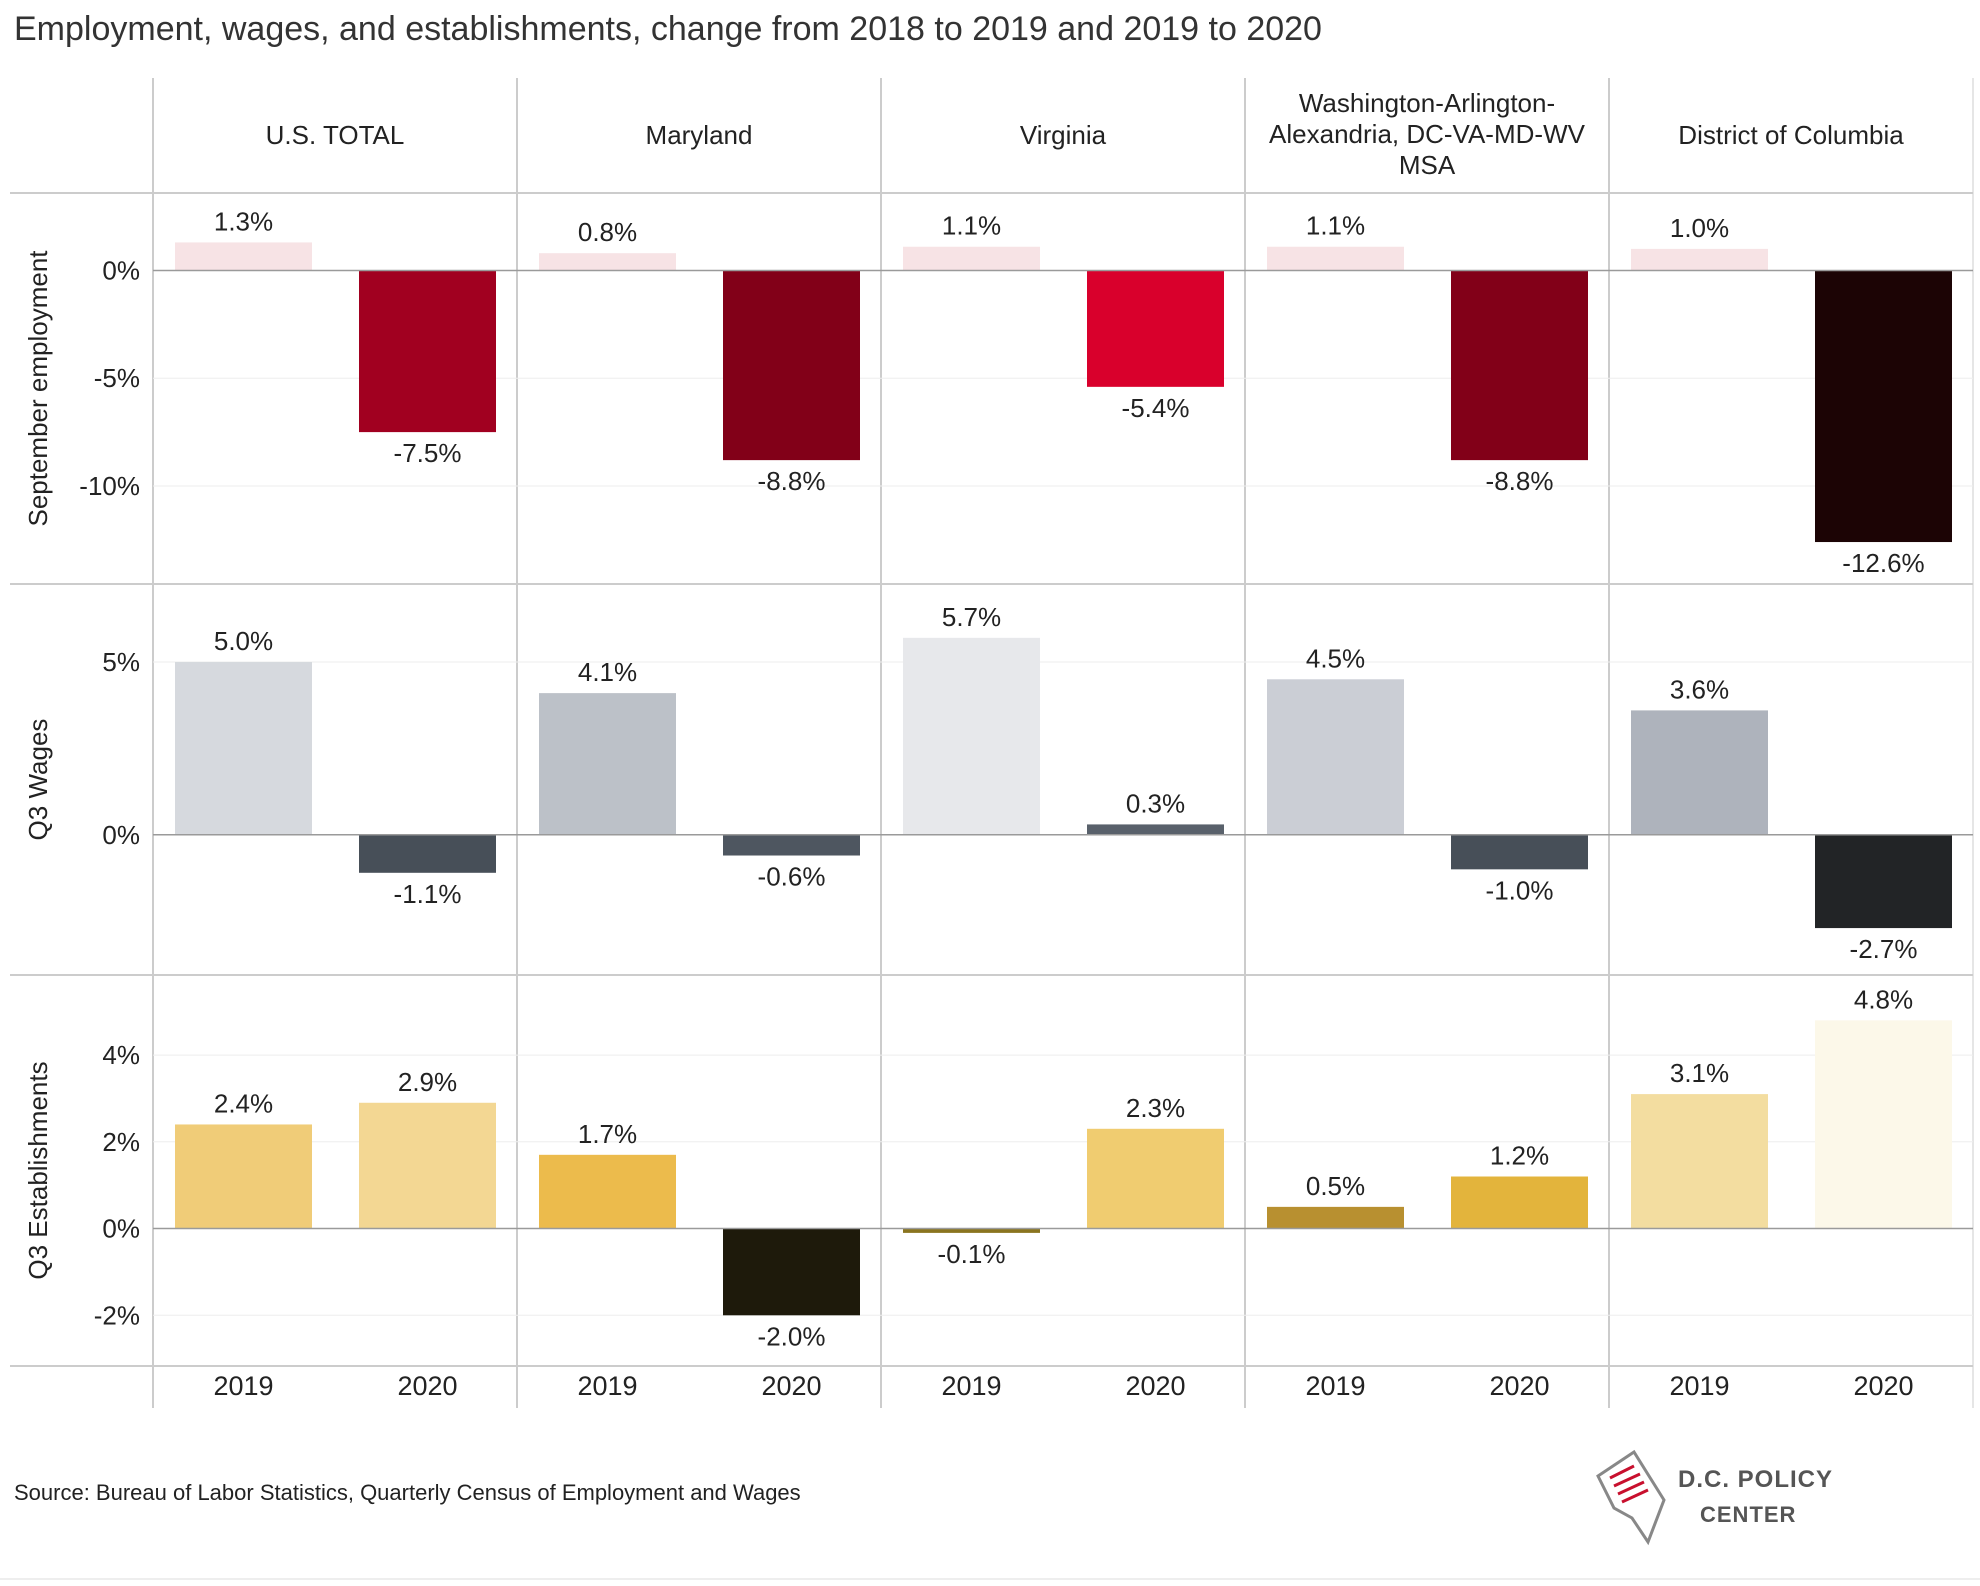 This screenshot has height=1586, width=1980. I want to click on column-header: Maryland, so click(699, 135).